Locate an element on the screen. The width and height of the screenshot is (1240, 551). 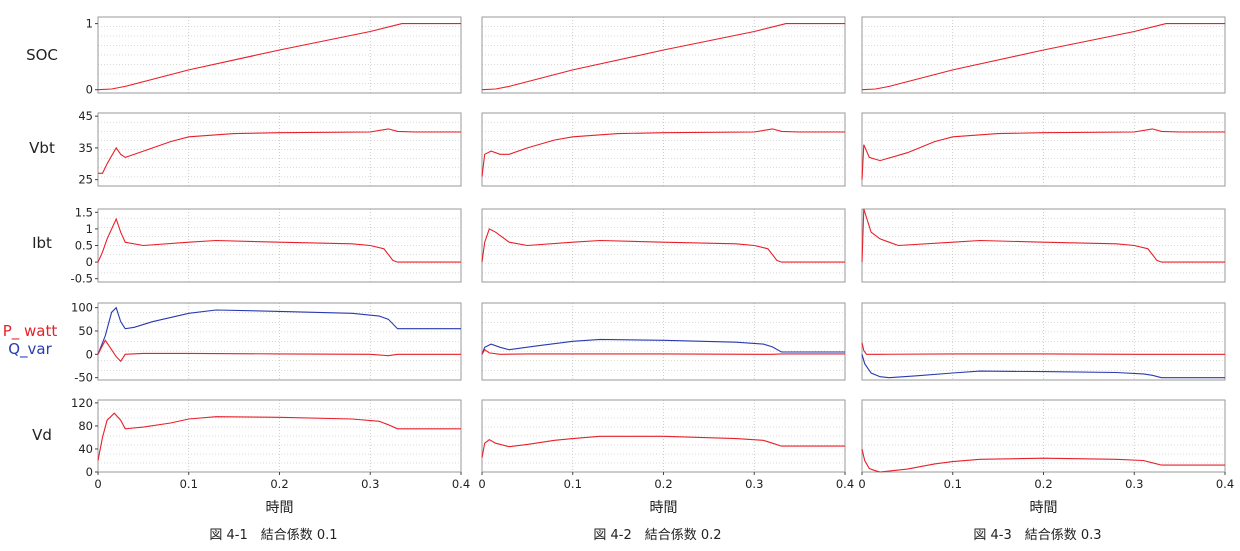
panel-1-4: -50 0 50 100 is located at coordinates (266, 343).